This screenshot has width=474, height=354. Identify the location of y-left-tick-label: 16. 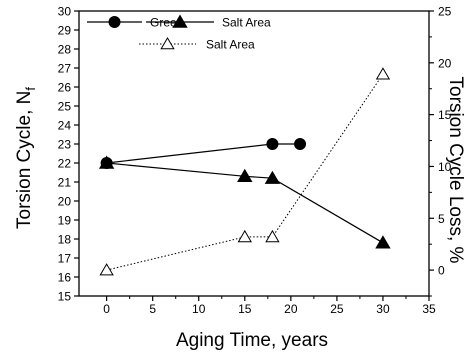
(65, 278).